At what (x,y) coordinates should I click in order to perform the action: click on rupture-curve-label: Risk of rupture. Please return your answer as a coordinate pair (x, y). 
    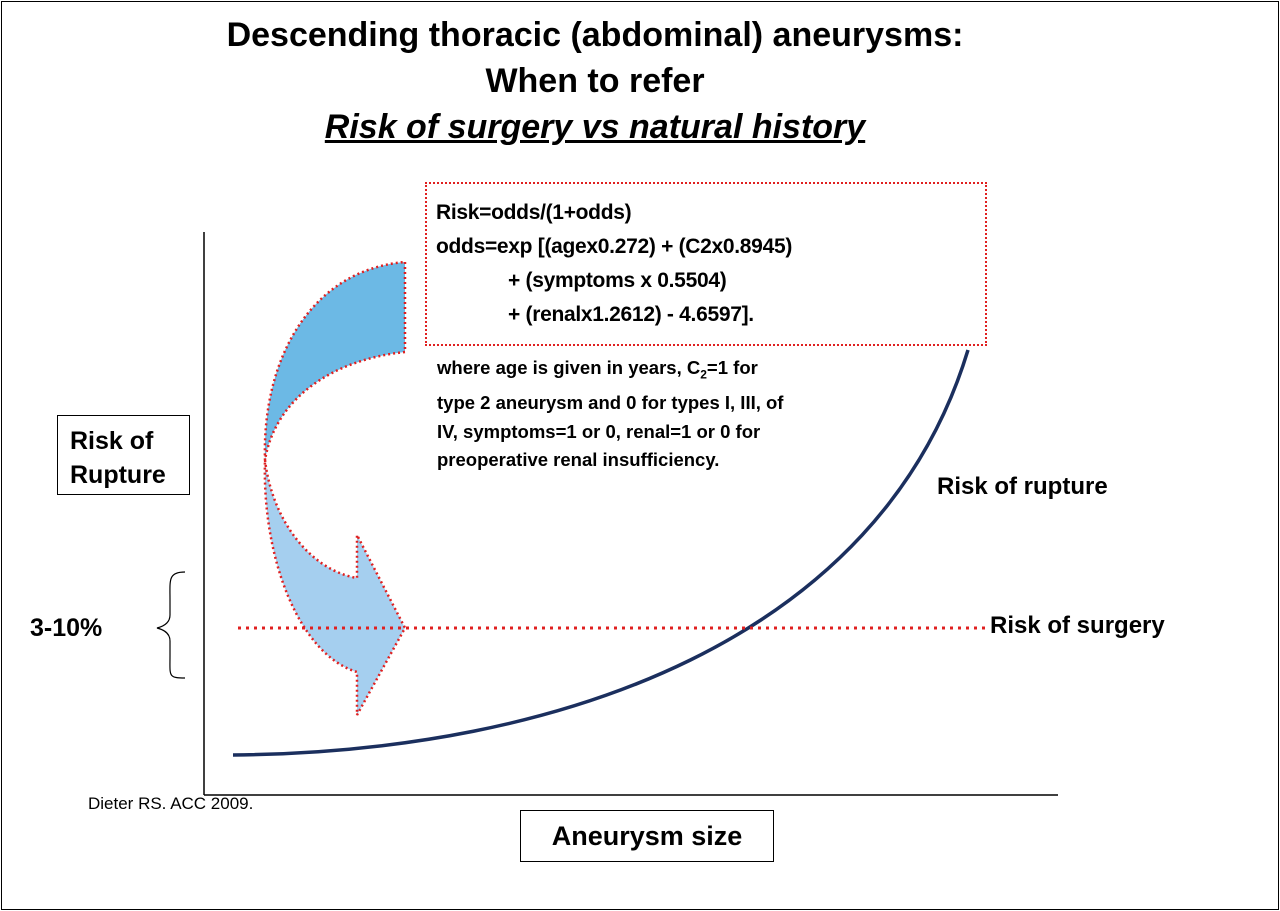
    Looking at the image, I should click on (1022, 486).